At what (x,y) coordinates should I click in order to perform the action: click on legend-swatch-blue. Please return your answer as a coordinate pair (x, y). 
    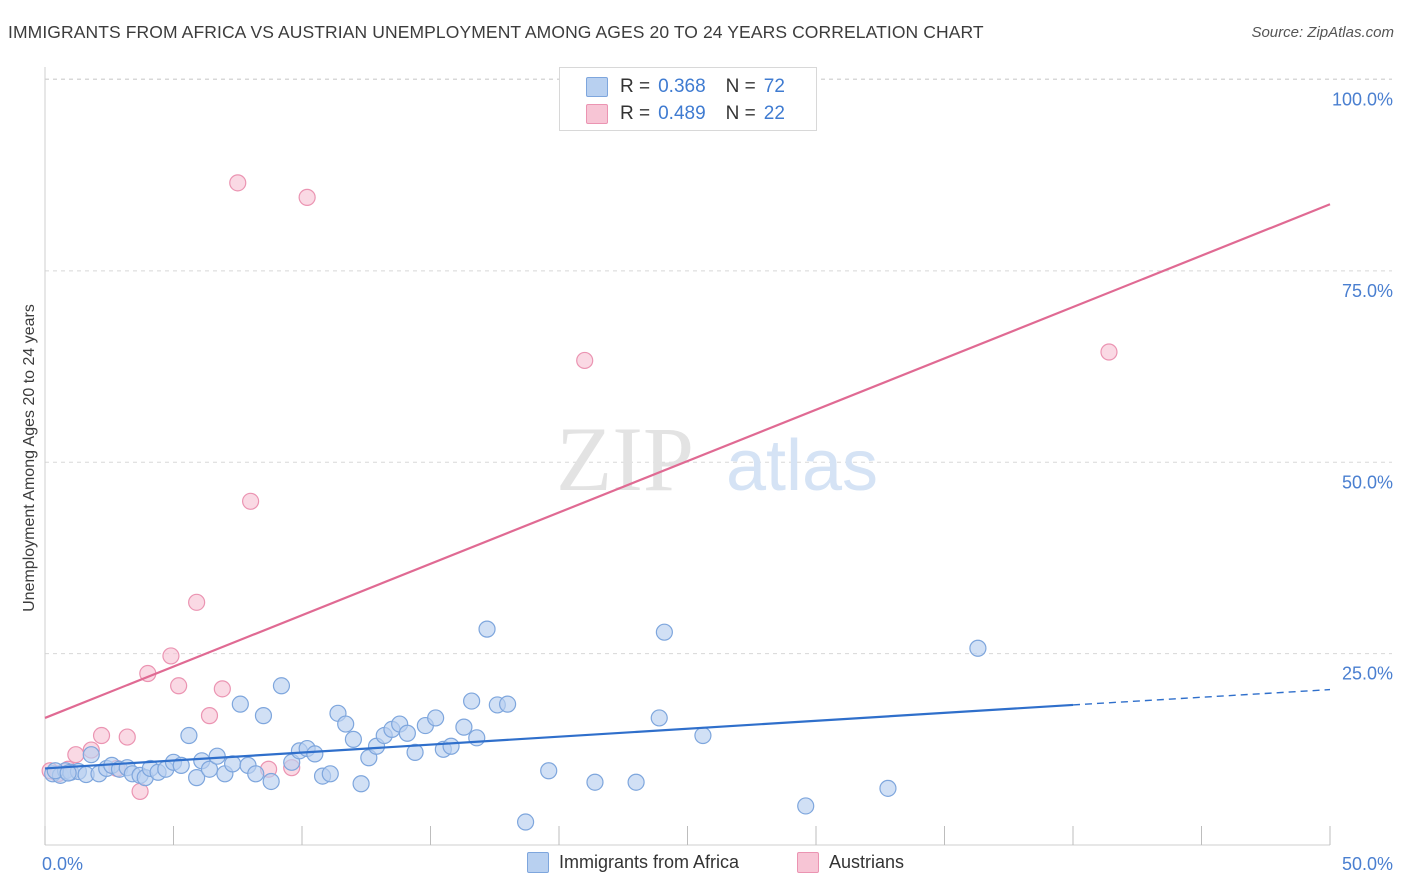
    Looking at the image, I should click on (538, 862).